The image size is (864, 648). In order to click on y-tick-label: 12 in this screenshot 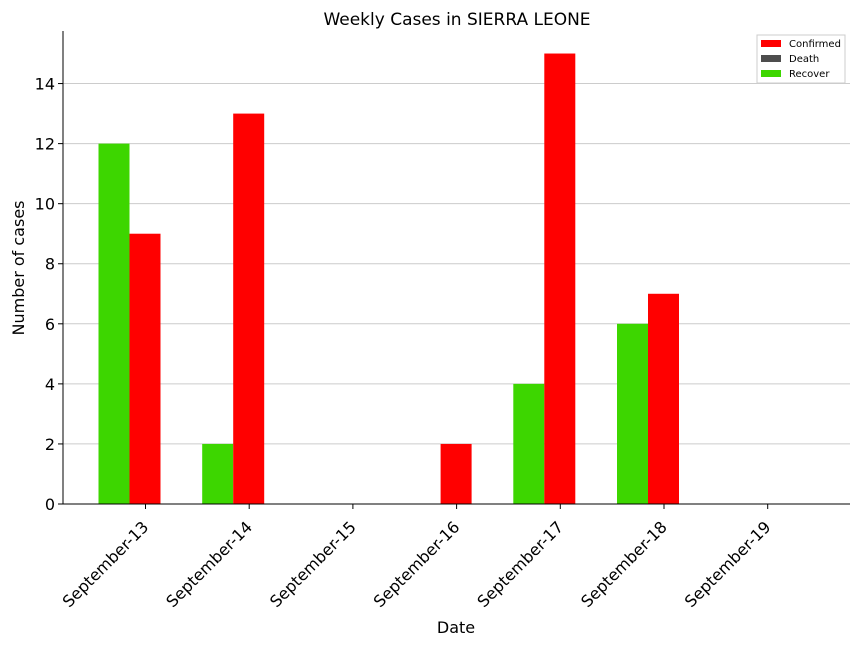, I will do `click(45, 144)`.